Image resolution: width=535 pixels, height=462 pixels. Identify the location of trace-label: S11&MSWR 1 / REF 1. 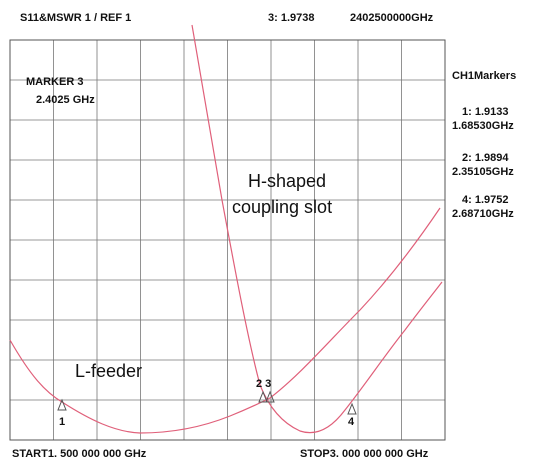
(75, 18).